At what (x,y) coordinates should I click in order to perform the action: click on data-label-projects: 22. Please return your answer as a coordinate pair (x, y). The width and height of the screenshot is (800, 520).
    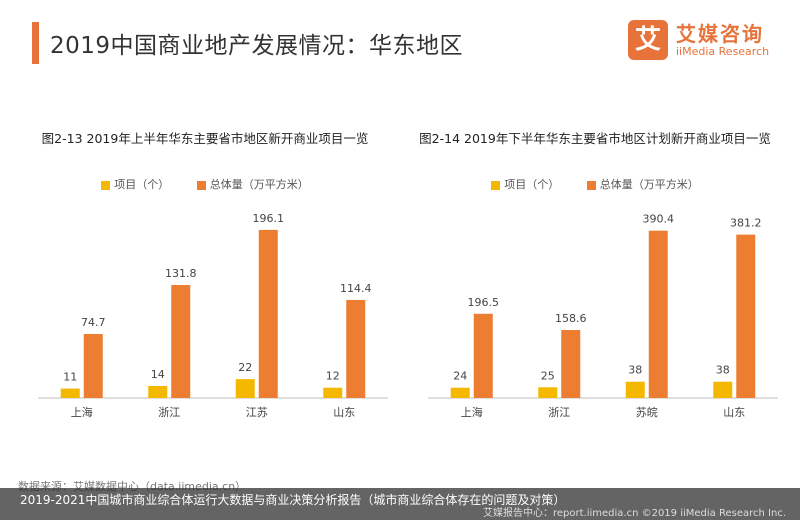
    Looking at the image, I should click on (245, 367).